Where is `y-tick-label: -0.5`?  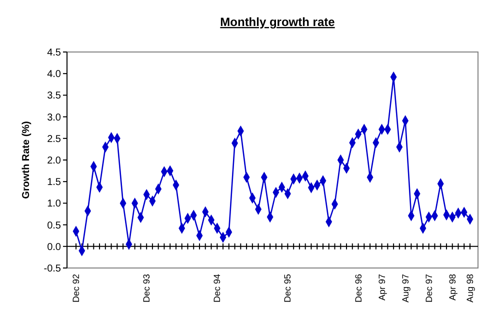
y-tick-label: -0.5 is located at coordinates (53, 269).